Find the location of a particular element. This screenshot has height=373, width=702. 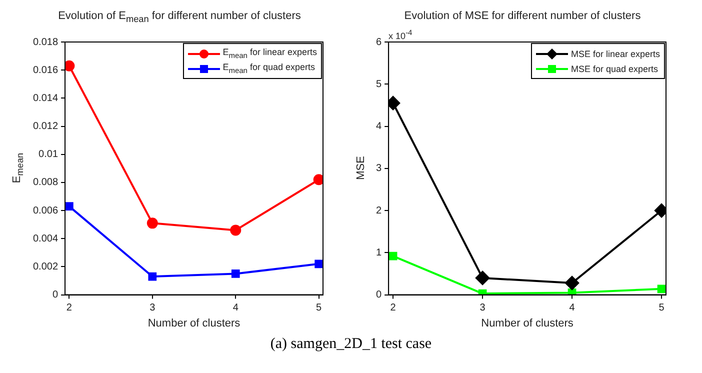

y-tick-label: 2 is located at coordinates (379, 210).